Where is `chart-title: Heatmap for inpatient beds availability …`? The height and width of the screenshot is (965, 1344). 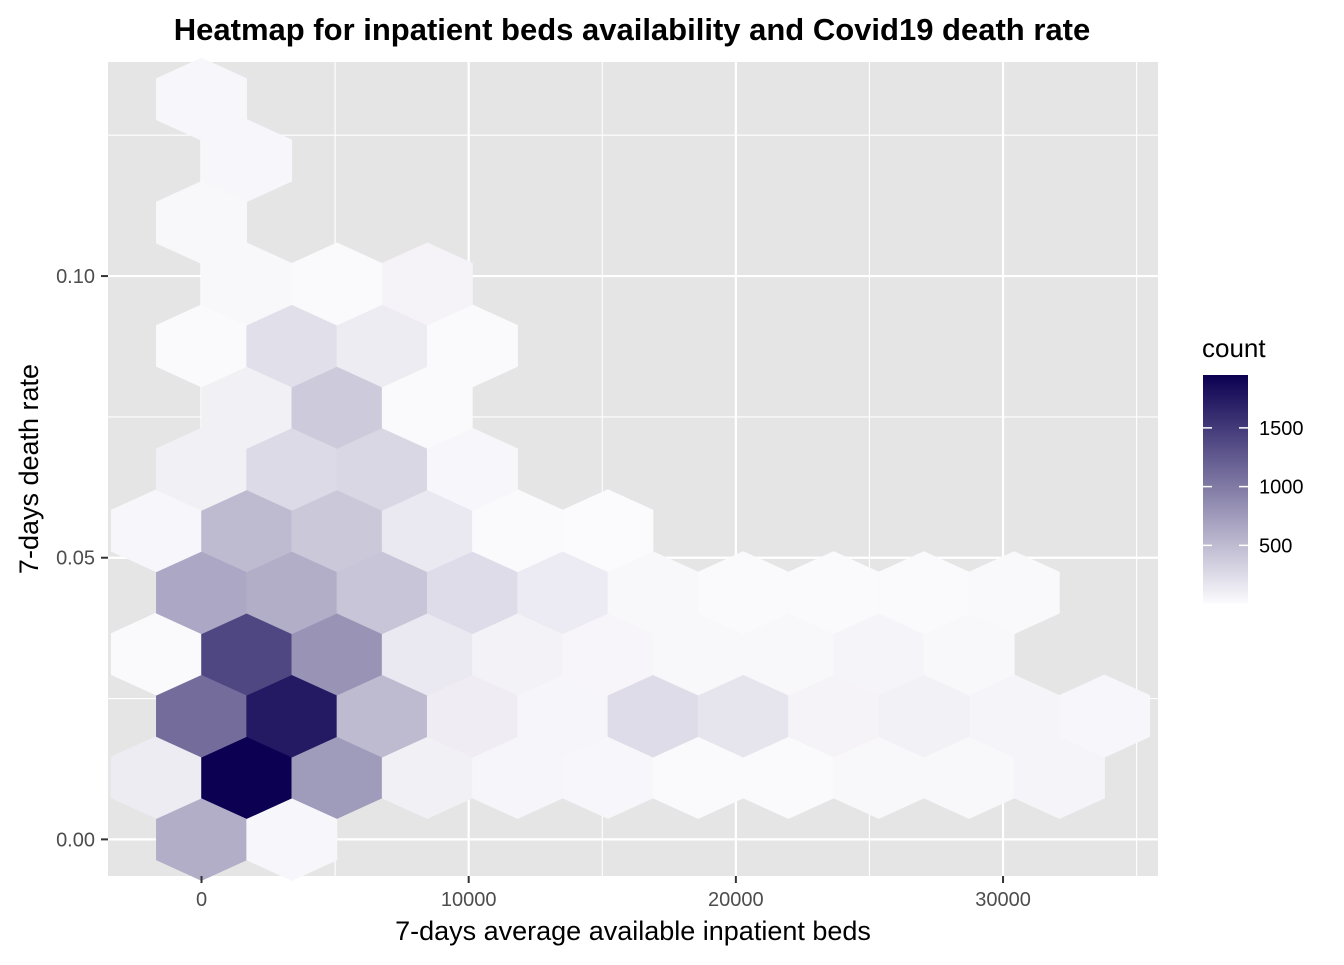
chart-title: Heatmap for inpatient beds availability … is located at coordinates (632, 29).